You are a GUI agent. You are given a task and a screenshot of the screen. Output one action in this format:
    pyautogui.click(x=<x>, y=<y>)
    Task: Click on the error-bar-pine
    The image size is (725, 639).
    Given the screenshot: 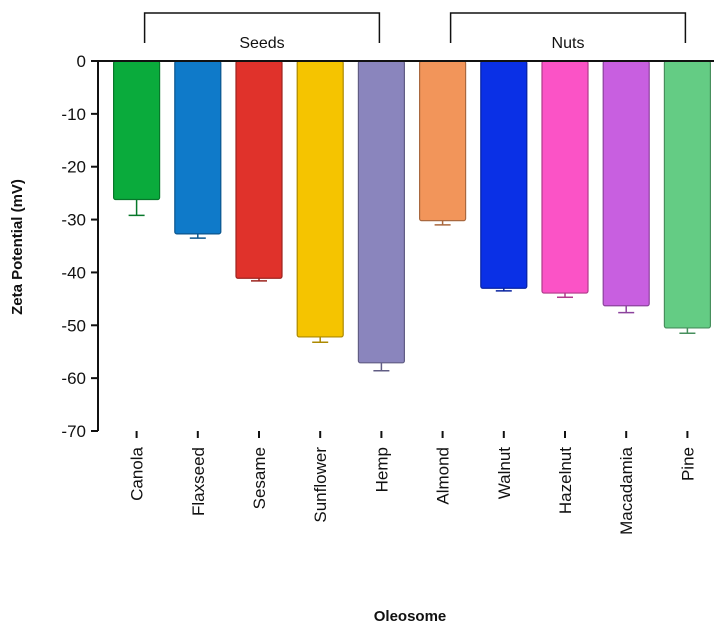 What is the action you would take?
    pyautogui.click(x=687, y=330)
    